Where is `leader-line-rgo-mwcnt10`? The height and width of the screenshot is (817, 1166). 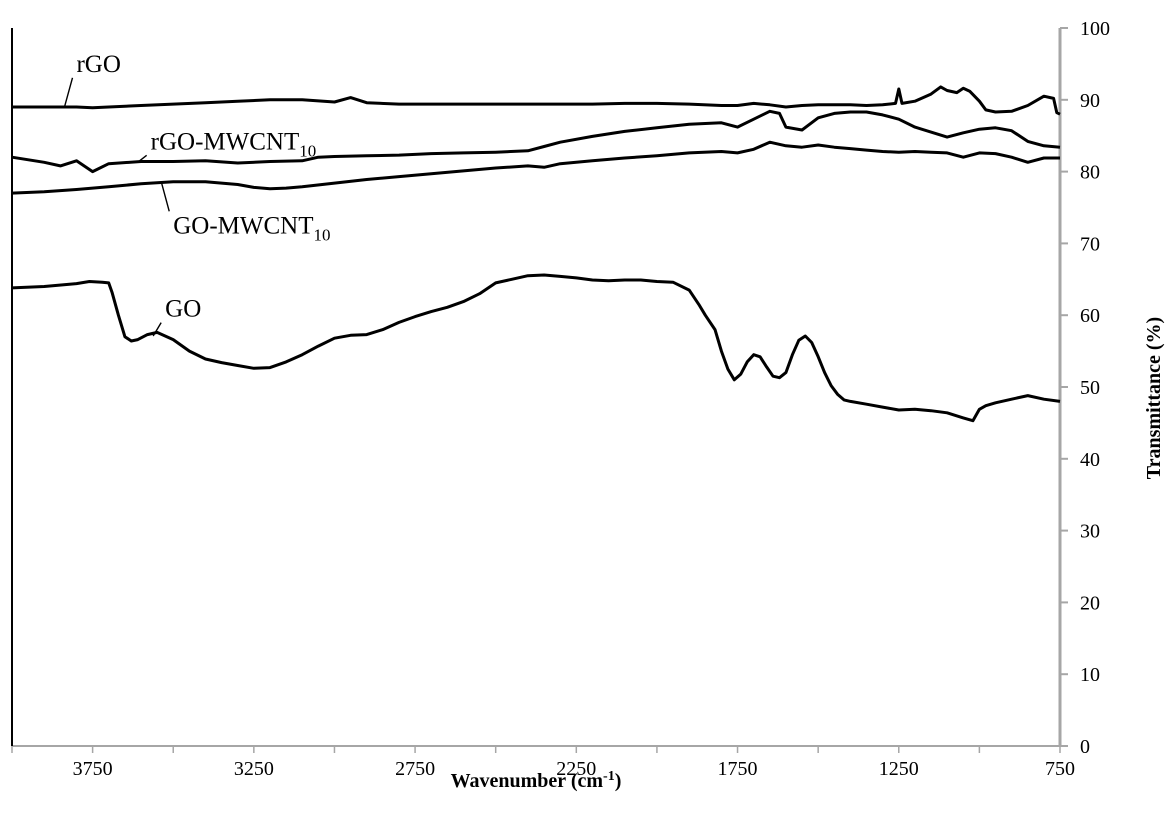 leader-line-rgo-mwcnt10 is located at coordinates (143, 158).